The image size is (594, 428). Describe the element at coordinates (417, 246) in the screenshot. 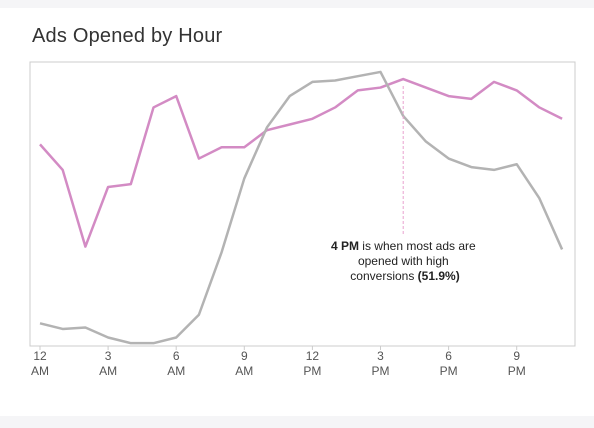

I see `annotation-line1-text: is when most ads are` at that location.